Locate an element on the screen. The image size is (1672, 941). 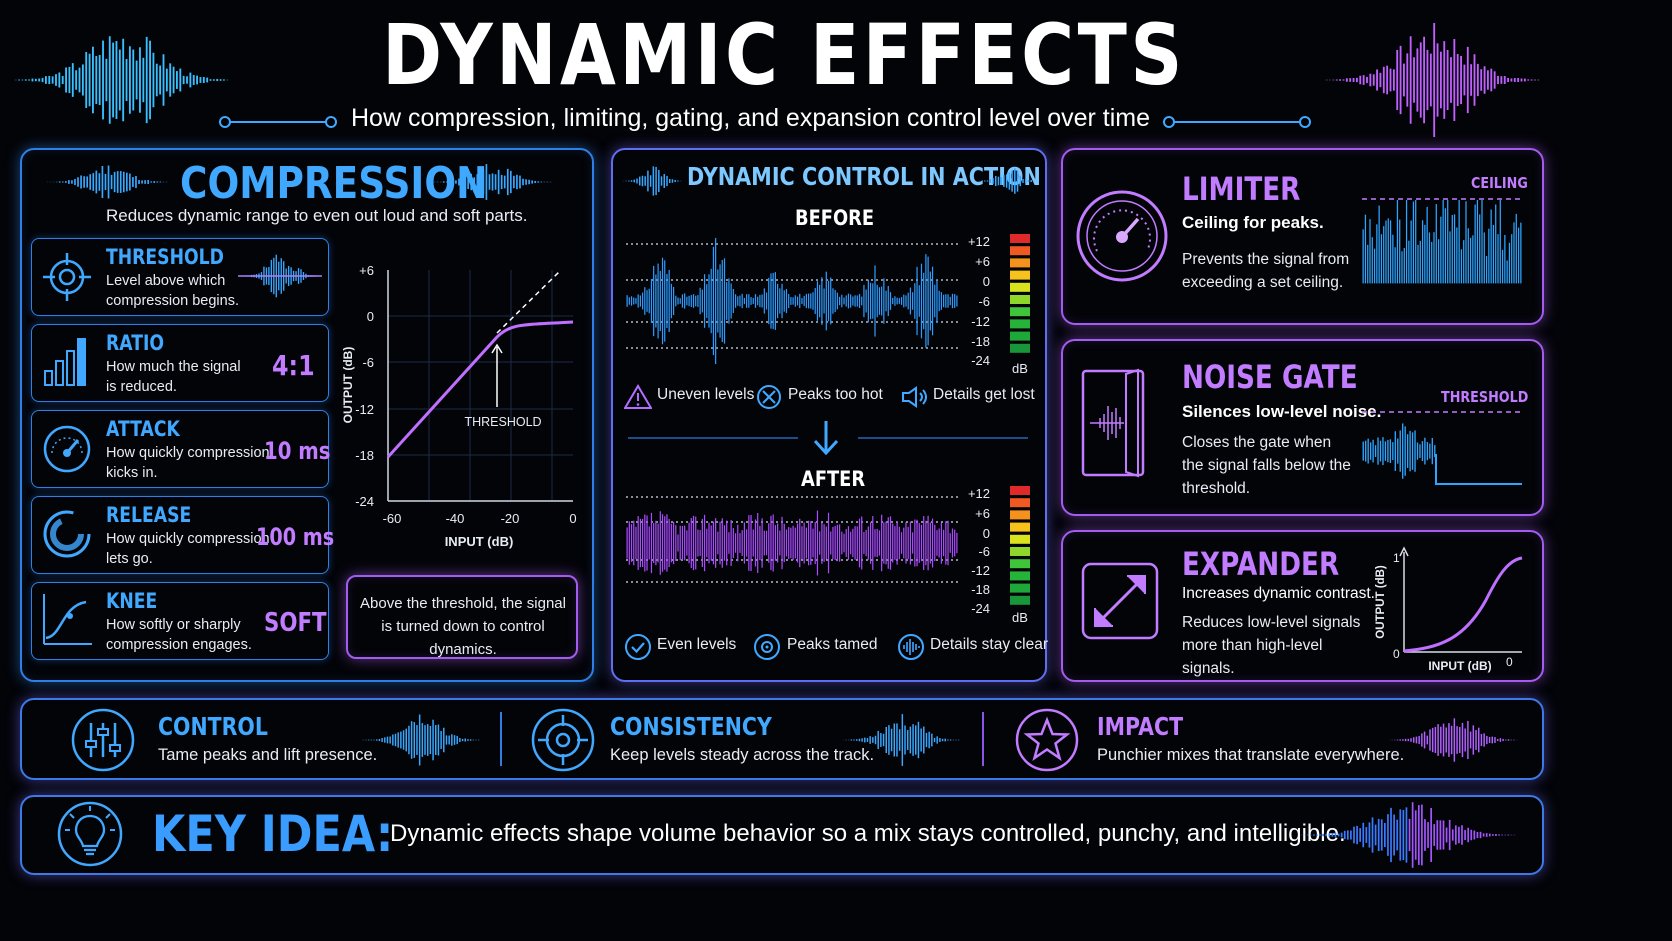
param-card-release is located at coordinates (180, 535).